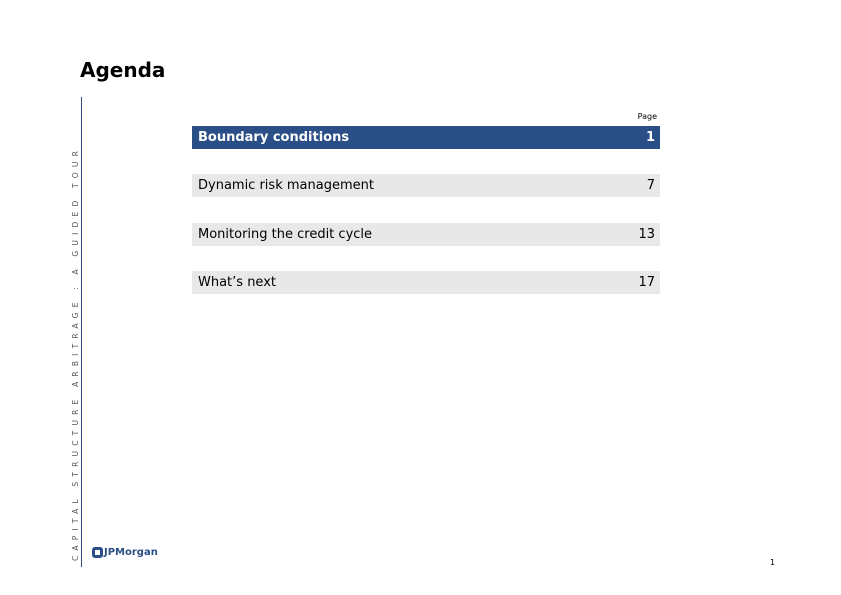 The width and height of the screenshot is (841, 595). Describe the element at coordinates (646, 234) in the screenshot. I see `agenda-item-page: 13` at that location.